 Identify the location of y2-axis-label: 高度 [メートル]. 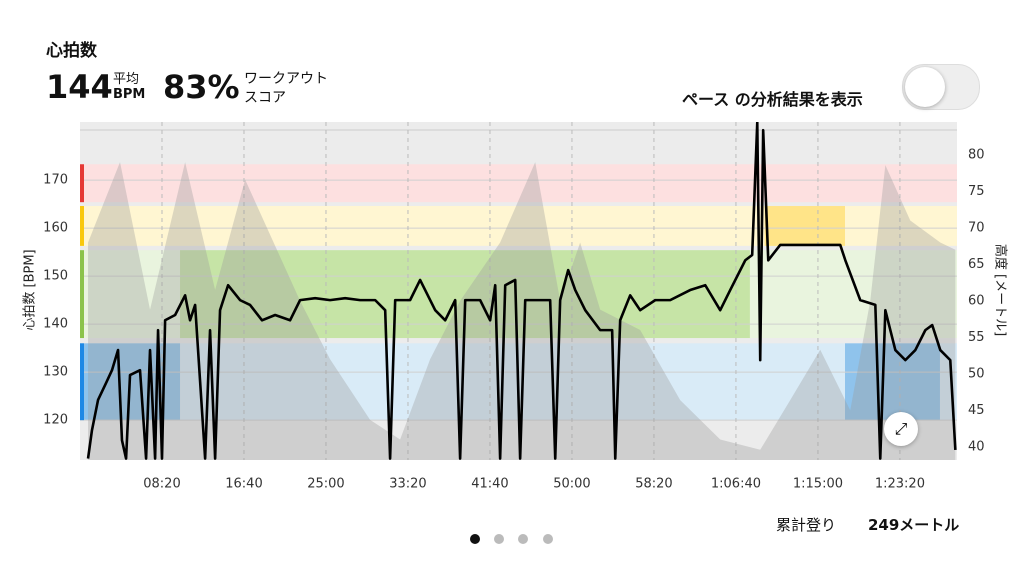
(1001, 290).